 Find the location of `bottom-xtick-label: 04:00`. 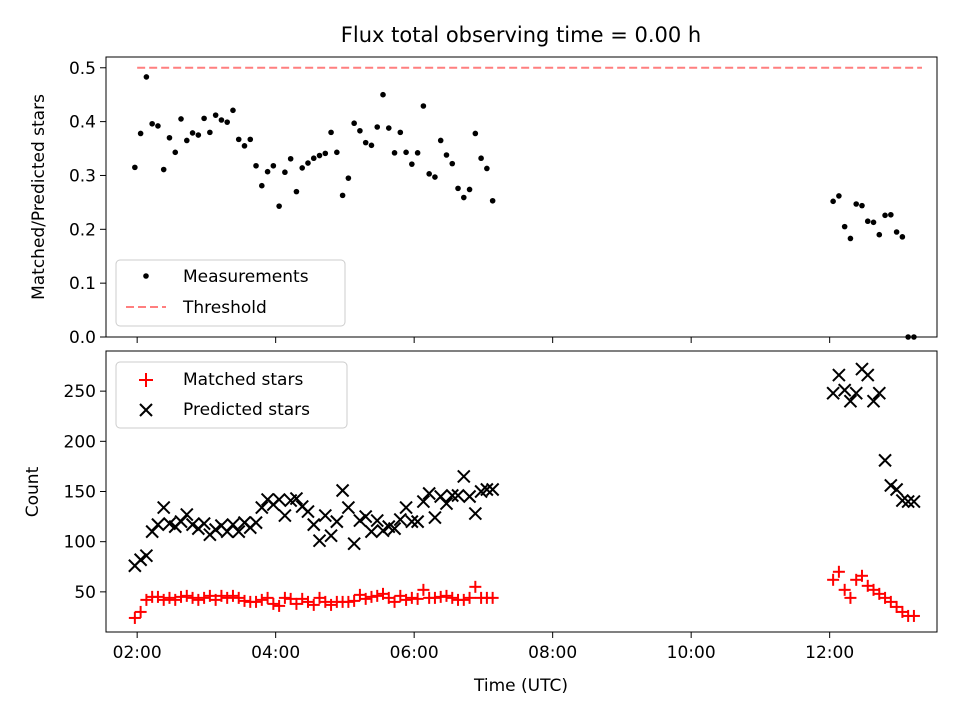

bottom-xtick-label: 04:00 is located at coordinates (275, 653).